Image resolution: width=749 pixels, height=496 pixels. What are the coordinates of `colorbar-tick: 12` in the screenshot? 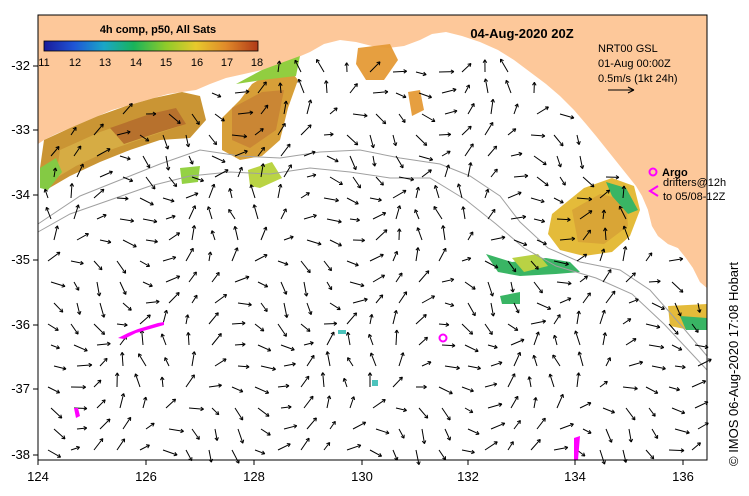 It's located at (75, 63).